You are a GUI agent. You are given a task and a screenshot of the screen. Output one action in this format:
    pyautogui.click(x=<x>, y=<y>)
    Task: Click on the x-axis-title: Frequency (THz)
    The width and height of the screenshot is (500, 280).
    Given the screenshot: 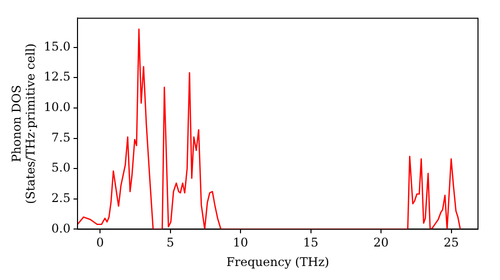 What is the action you would take?
    pyautogui.click(x=278, y=261)
    